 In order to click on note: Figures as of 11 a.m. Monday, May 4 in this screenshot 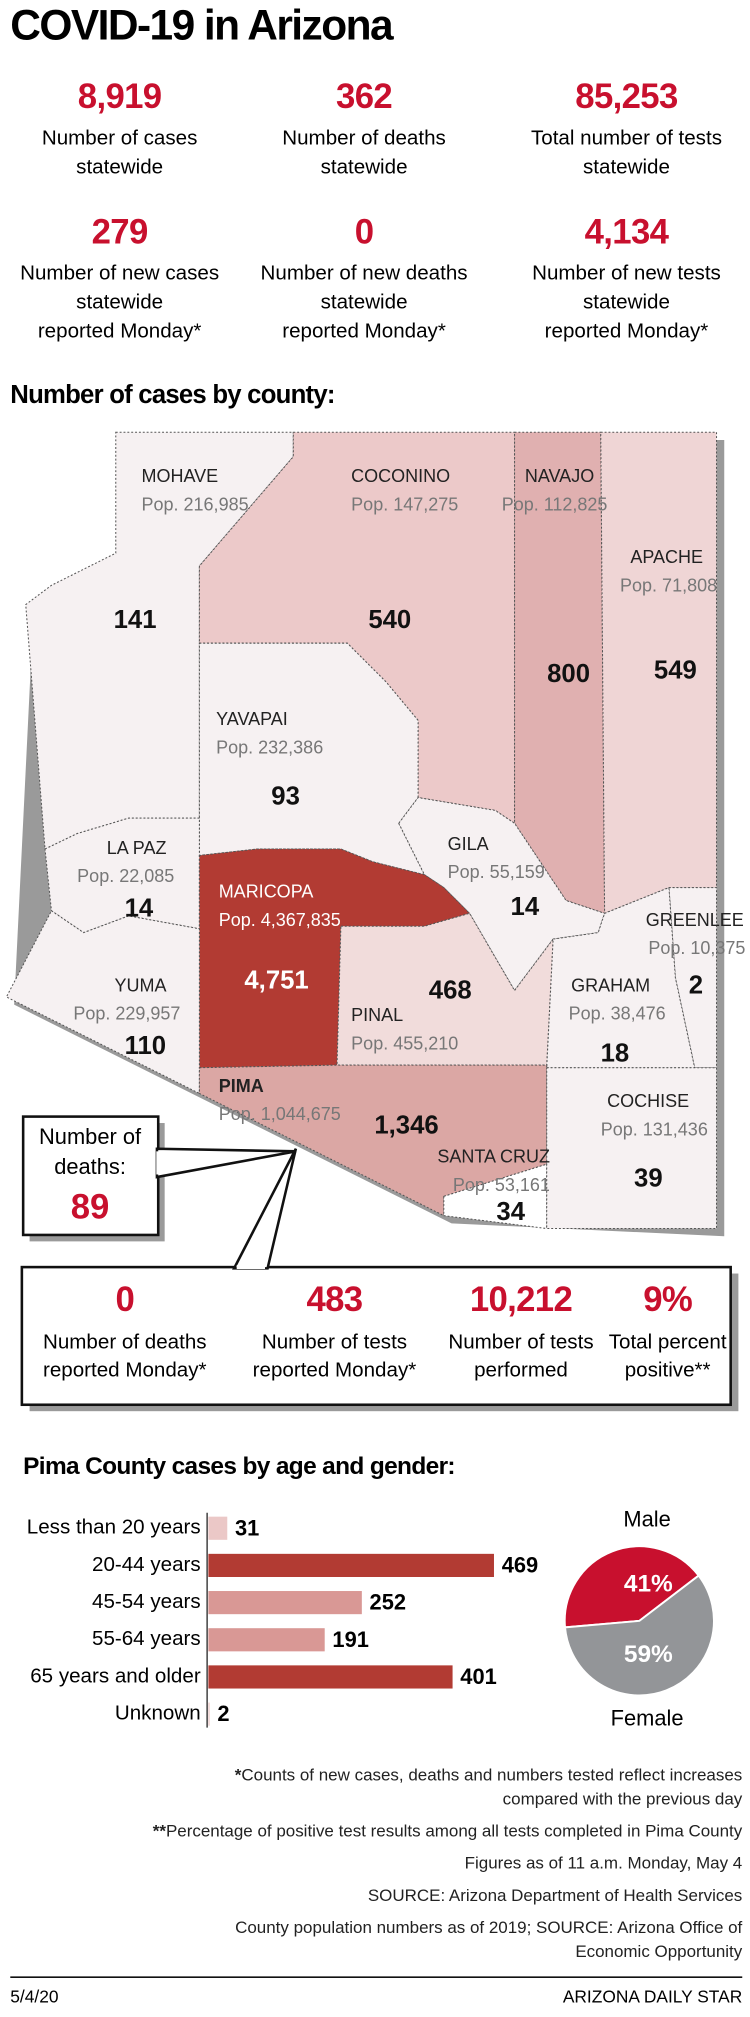, I will do `click(604, 1863)`.